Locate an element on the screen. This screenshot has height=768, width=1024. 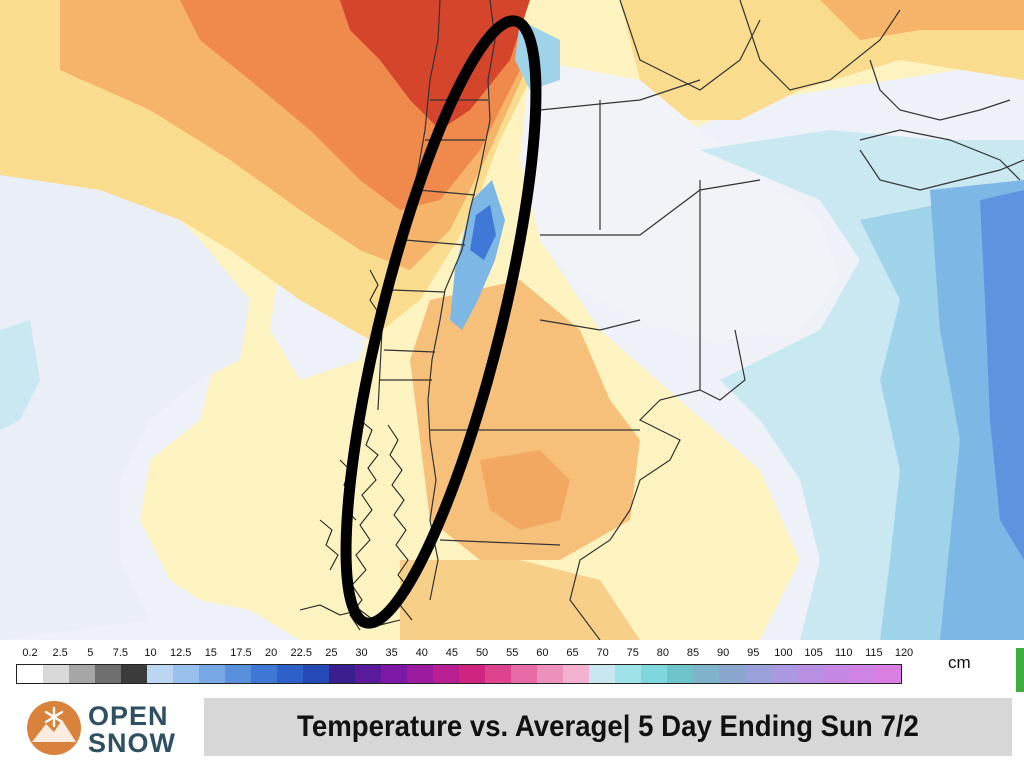
legend-tick-label: 60 is located at coordinates (542, 653).